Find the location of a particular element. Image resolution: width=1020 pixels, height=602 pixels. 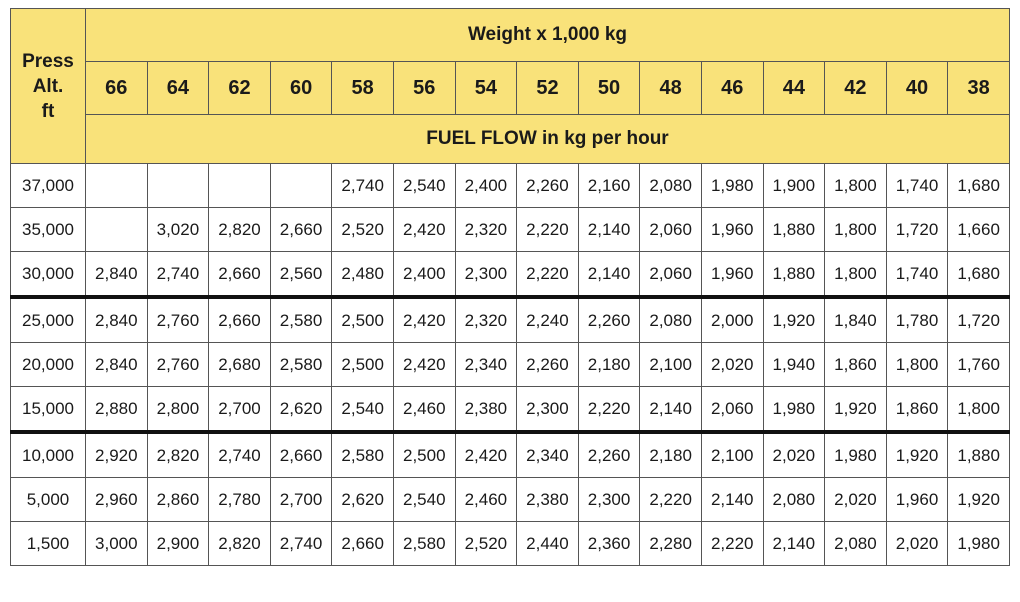

weight-title: Weight x 1,000 kg is located at coordinates (547, 35).